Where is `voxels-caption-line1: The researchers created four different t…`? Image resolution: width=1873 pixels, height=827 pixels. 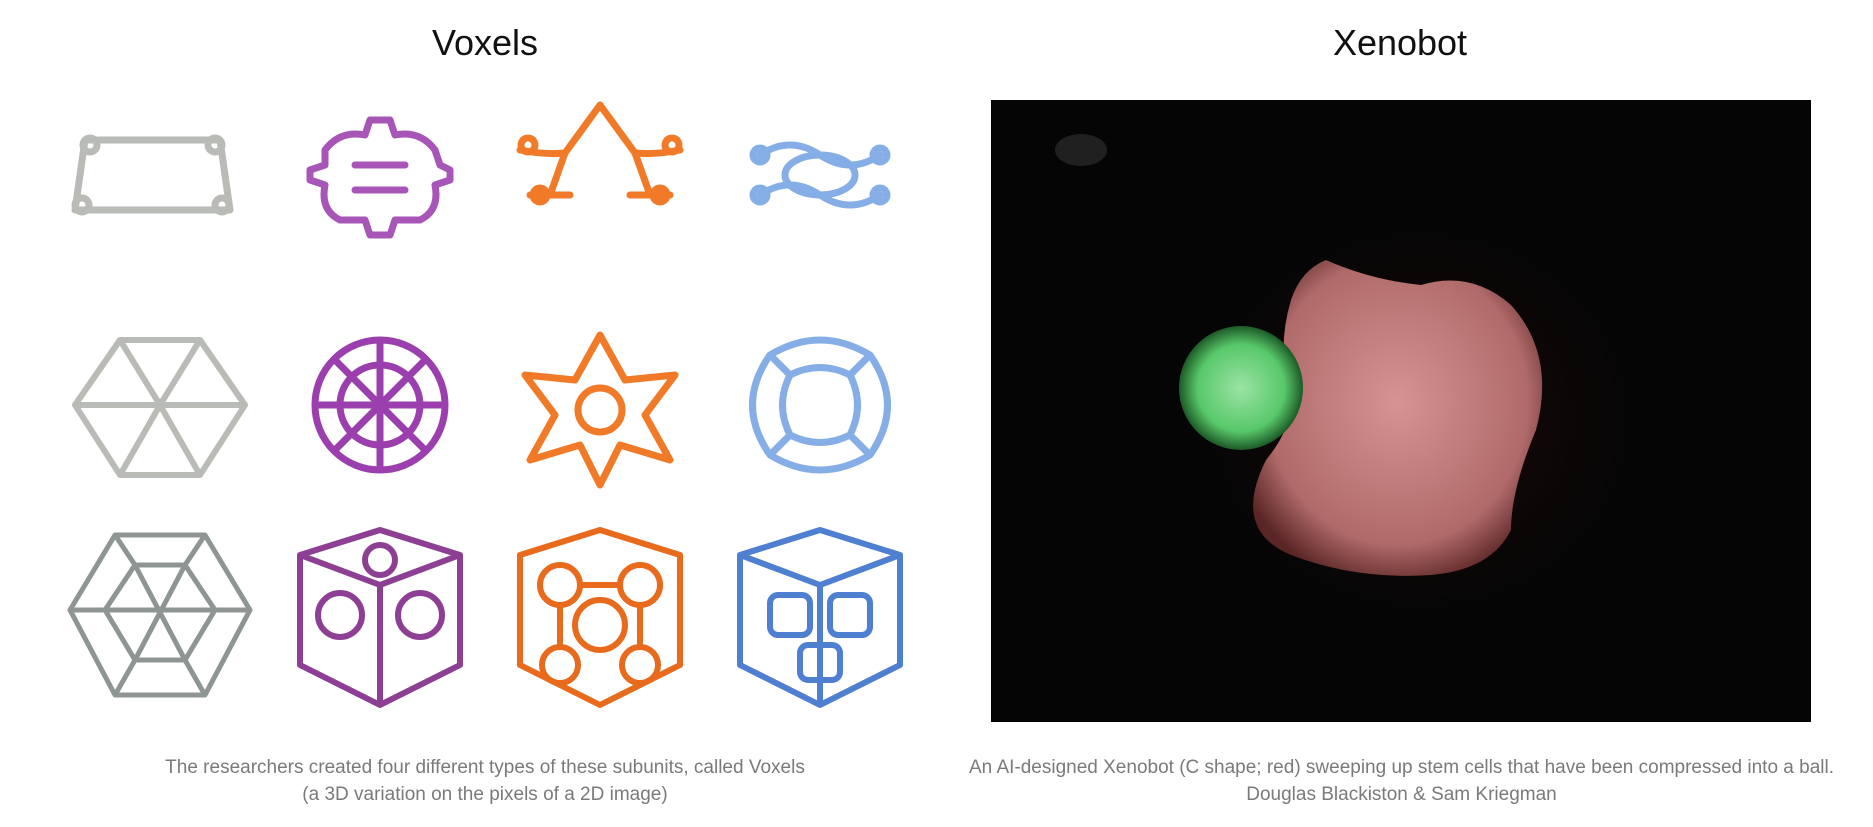 voxels-caption-line1: The researchers created four different t… is located at coordinates (485, 767).